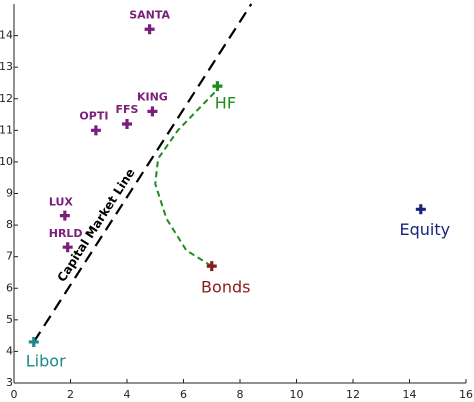 The width and height of the screenshot is (474, 402). Describe the element at coordinates (6, 66) in the screenshot. I see `y-tick-label: 13` at that location.